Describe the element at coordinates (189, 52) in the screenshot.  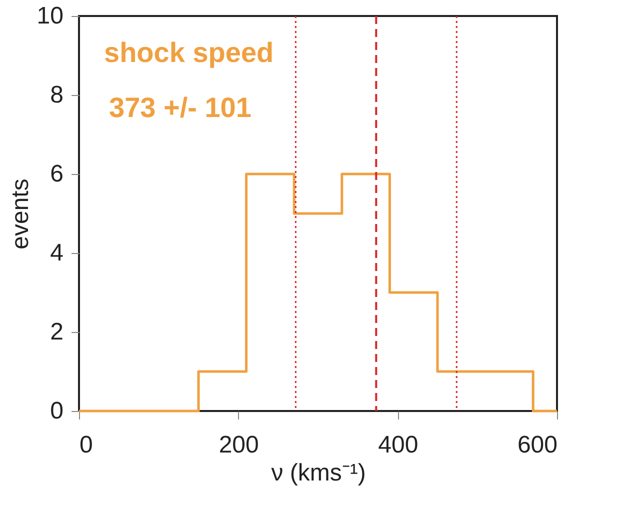
I see `annotation: shock speed` at that location.